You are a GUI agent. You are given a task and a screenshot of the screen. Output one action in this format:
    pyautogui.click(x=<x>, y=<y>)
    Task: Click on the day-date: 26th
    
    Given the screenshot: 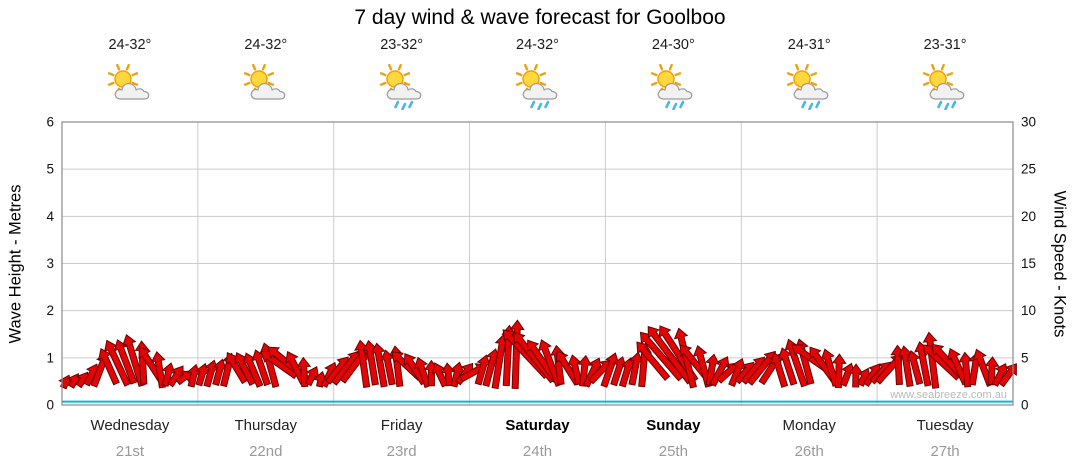 What is the action you would take?
    pyautogui.click(x=809, y=451)
    